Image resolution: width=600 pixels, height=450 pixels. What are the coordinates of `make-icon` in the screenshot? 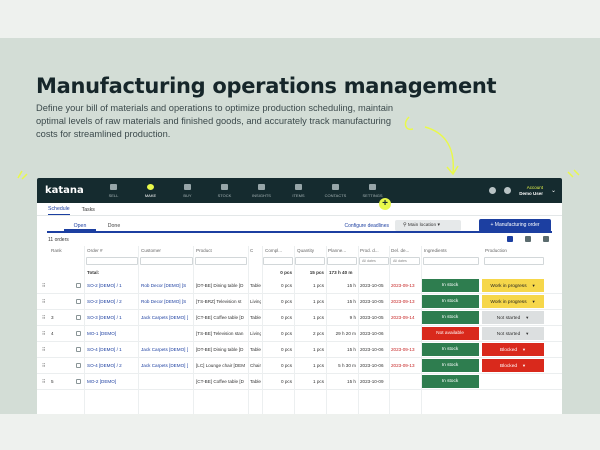 It's located at (150, 186).